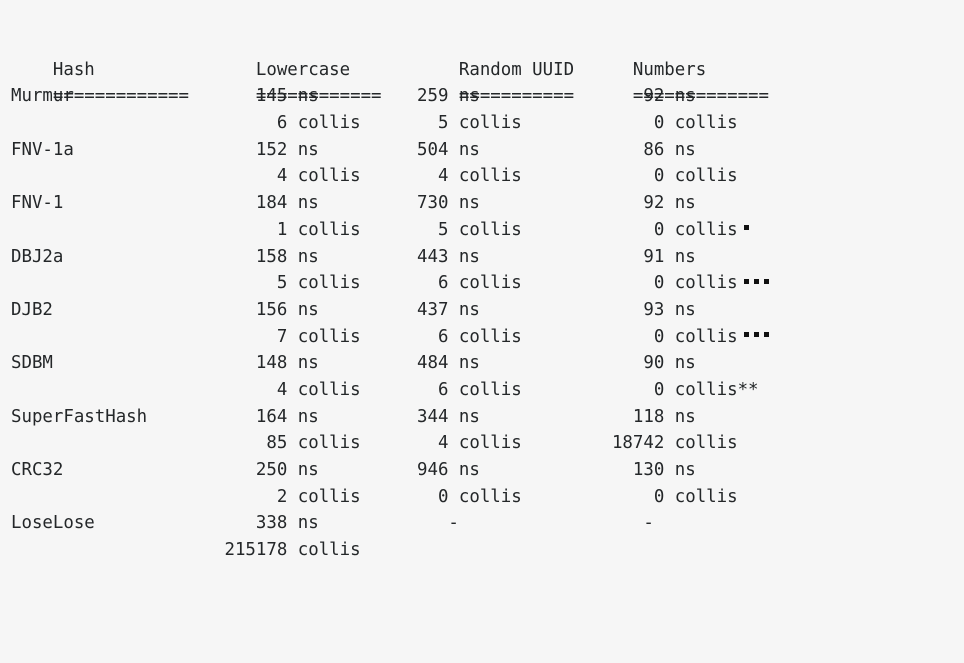 This screenshot has height=663, width=964. I want to click on collision-value: 18742 collis, so click(664, 443).